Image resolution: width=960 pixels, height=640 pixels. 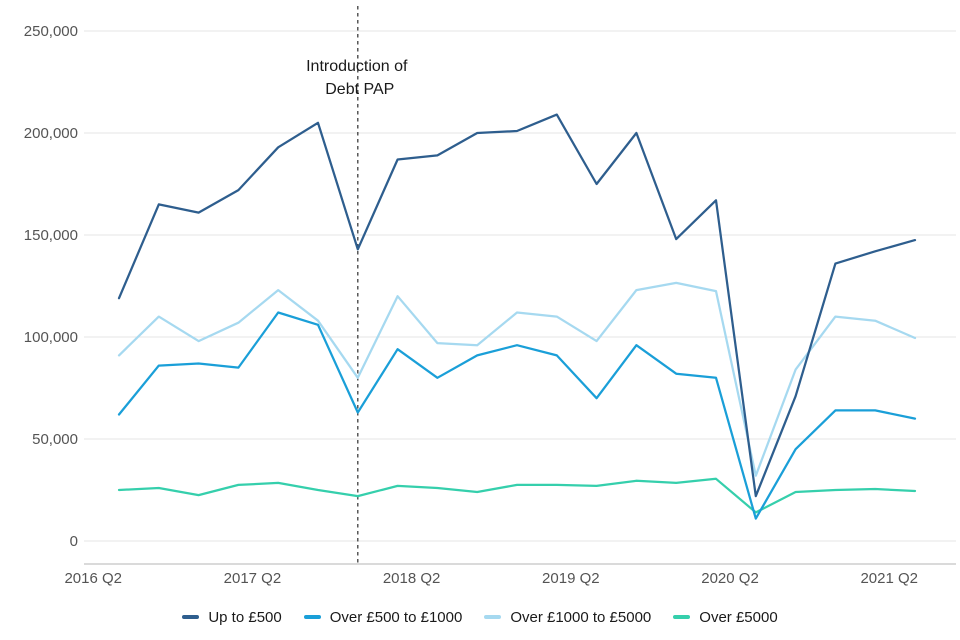 What do you see at coordinates (738, 617) in the screenshot?
I see `legend-label: Over £5000` at bounding box center [738, 617].